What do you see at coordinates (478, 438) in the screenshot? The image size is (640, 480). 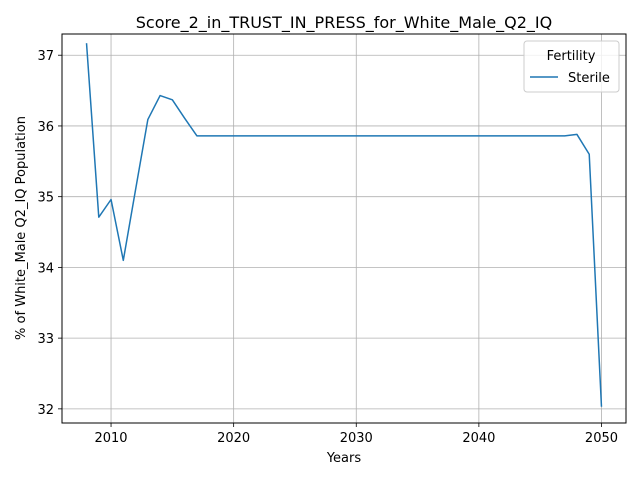 I see `x-tick-label: 2040` at bounding box center [478, 438].